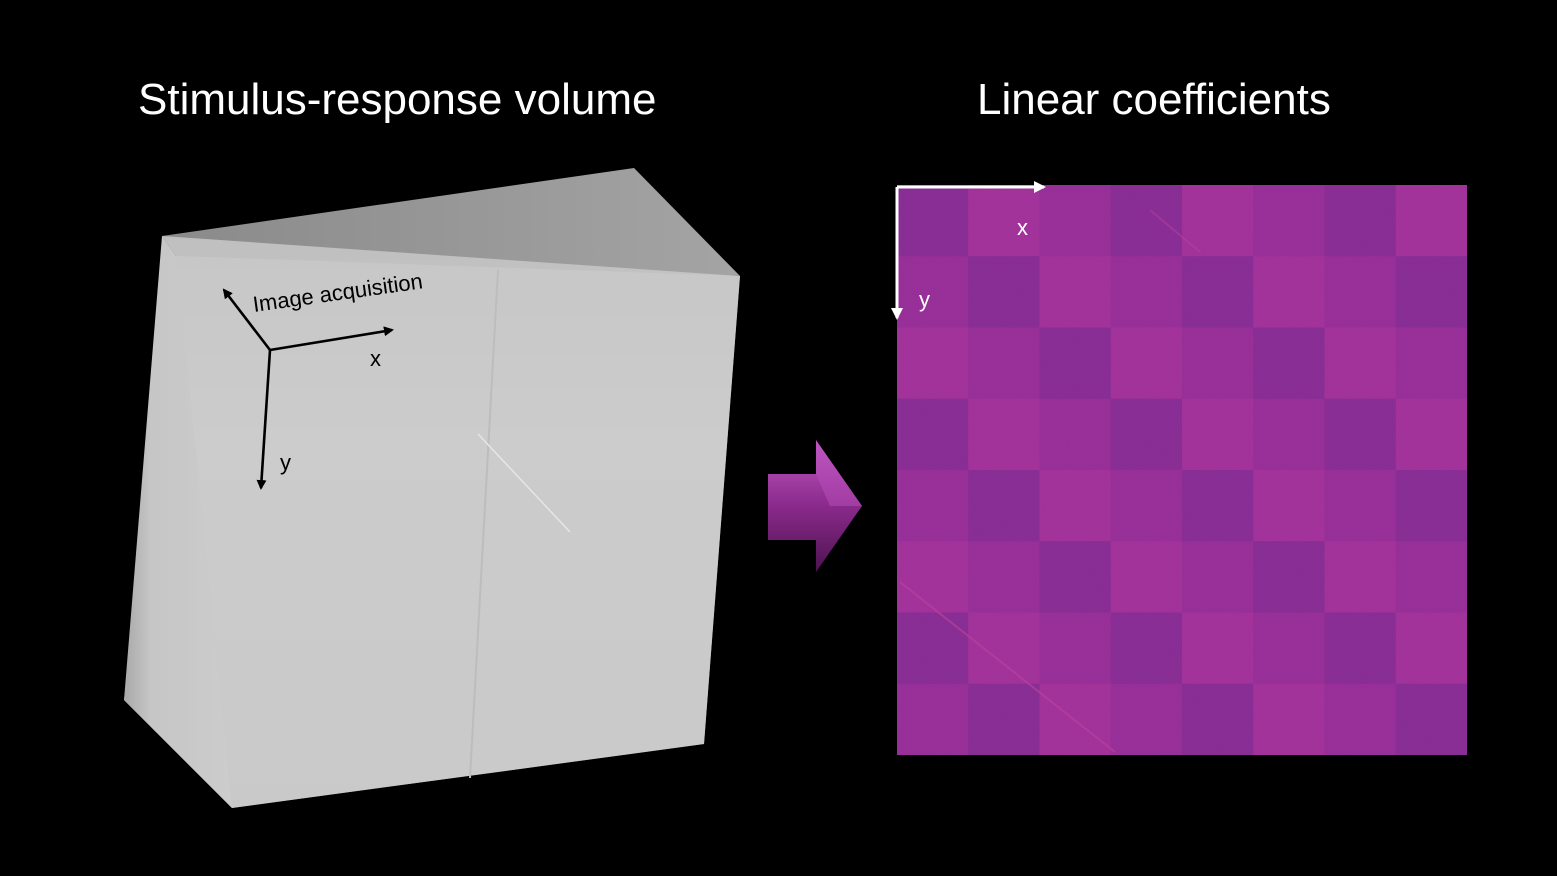  What do you see at coordinates (1022, 227) in the screenshot?
I see `coefficients-x-axis-label: x` at bounding box center [1022, 227].